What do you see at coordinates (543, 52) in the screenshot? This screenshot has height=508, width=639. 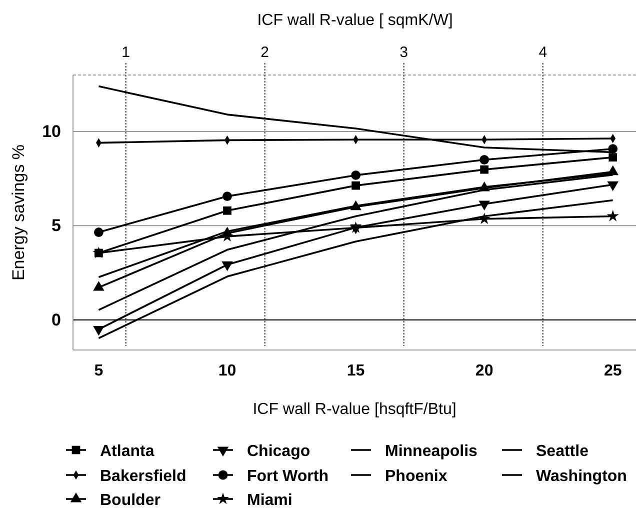 I see `x2-tick-label: 4` at bounding box center [543, 52].